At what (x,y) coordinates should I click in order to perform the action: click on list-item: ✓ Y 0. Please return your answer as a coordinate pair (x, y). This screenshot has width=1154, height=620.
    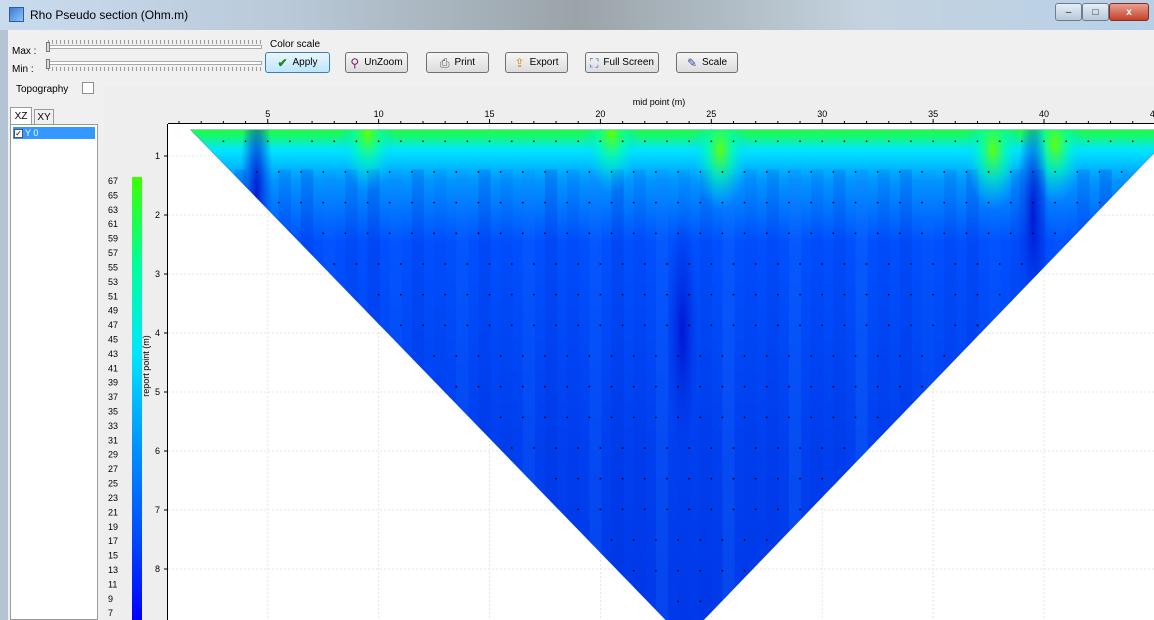
    Looking at the image, I should click on (54, 133).